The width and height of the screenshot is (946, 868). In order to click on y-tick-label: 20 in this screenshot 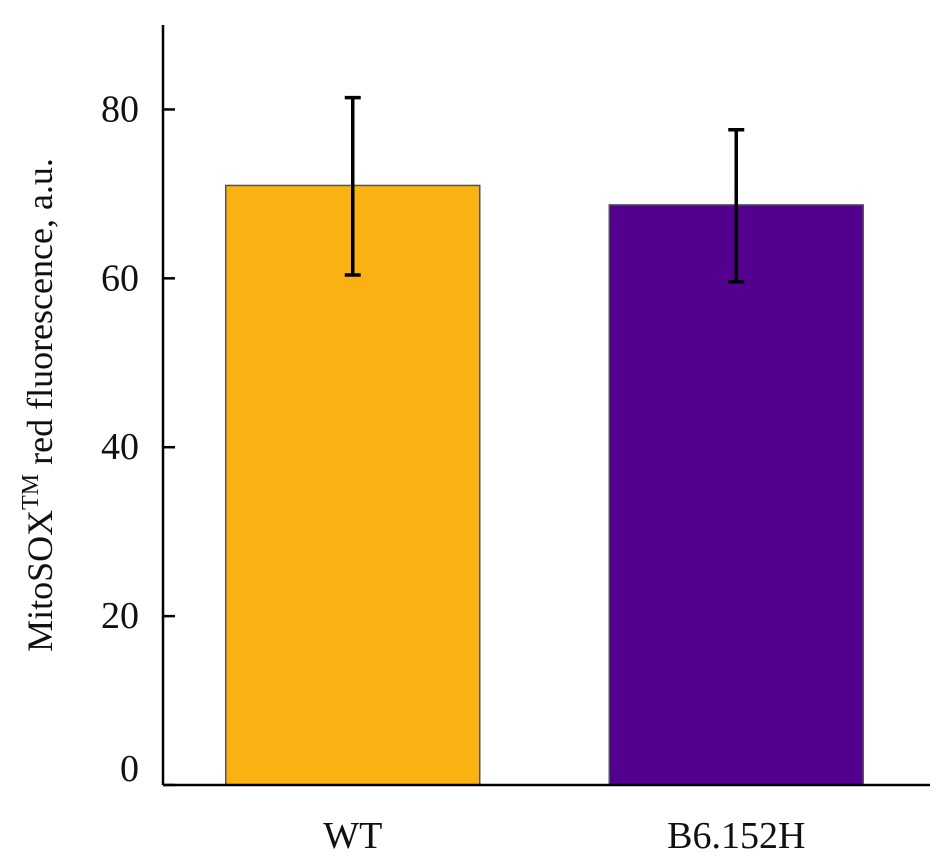, I will do `click(120, 616)`.